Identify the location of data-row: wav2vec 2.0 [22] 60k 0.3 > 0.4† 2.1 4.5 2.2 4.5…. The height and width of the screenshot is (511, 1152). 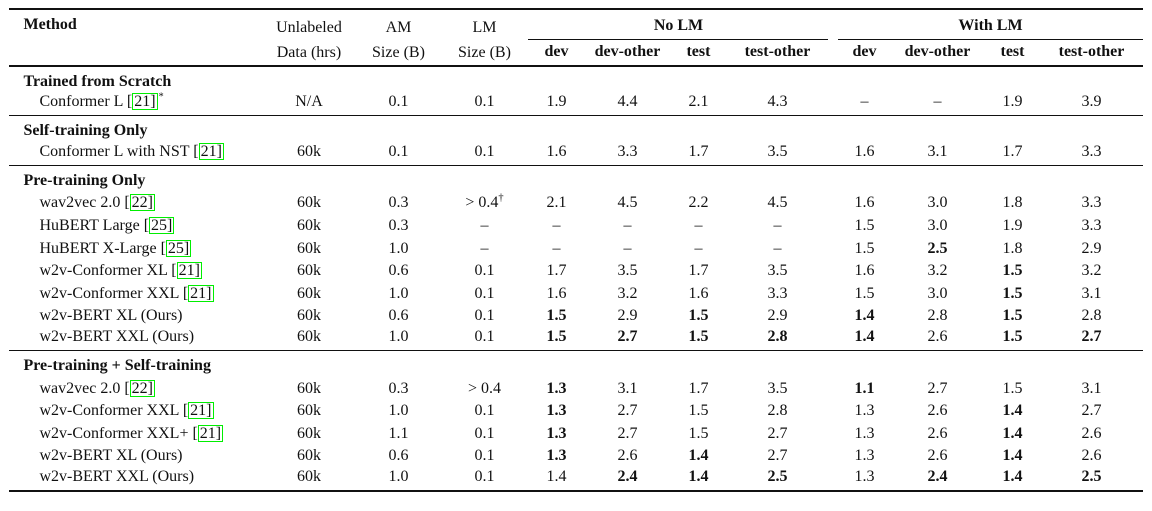
(575, 203).